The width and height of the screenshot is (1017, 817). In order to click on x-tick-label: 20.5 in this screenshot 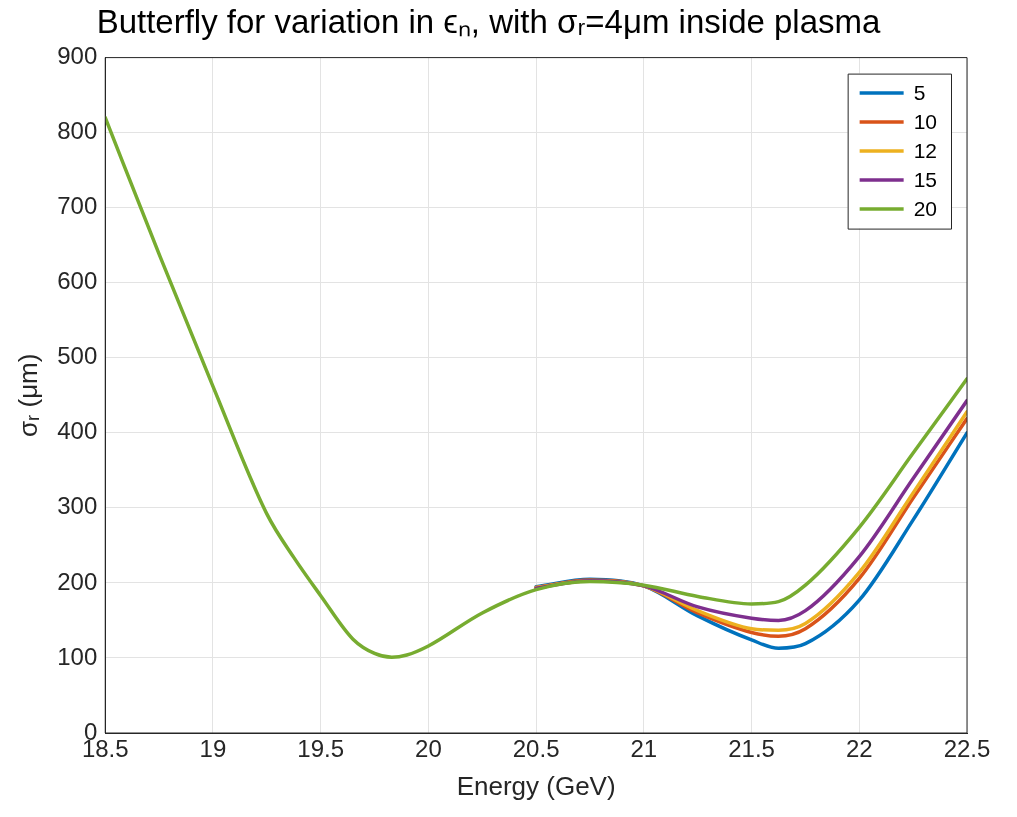, I will do `click(536, 749)`.